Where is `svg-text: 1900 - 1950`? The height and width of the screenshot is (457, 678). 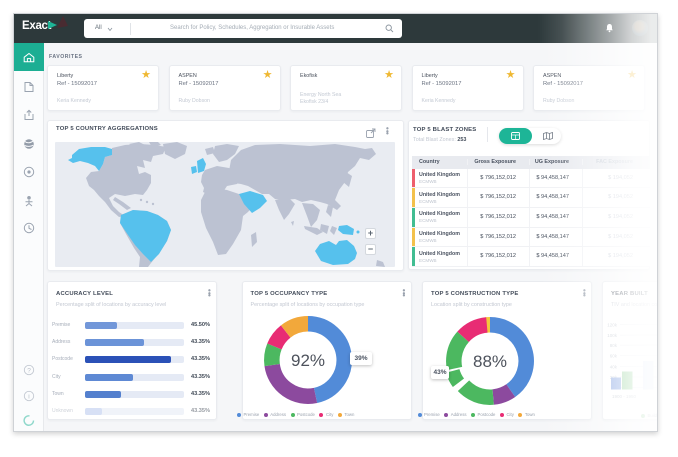
svg-text: 1900 - 1950 is located at coordinates (624, 396).